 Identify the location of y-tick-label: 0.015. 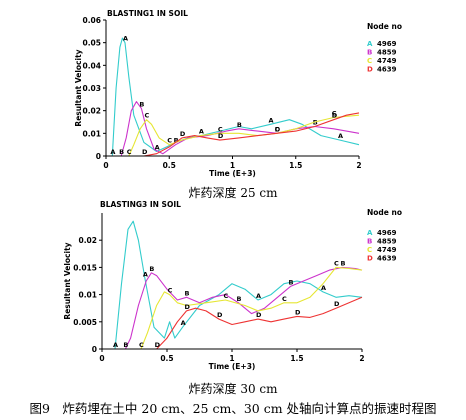
(85, 267).